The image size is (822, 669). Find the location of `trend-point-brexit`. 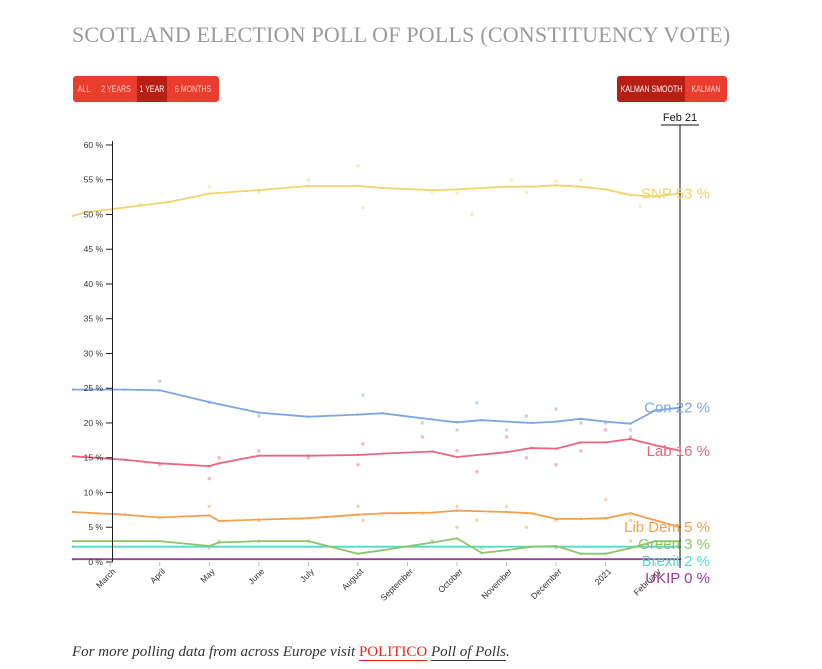

trend-point-brexit is located at coordinates (73, 546).